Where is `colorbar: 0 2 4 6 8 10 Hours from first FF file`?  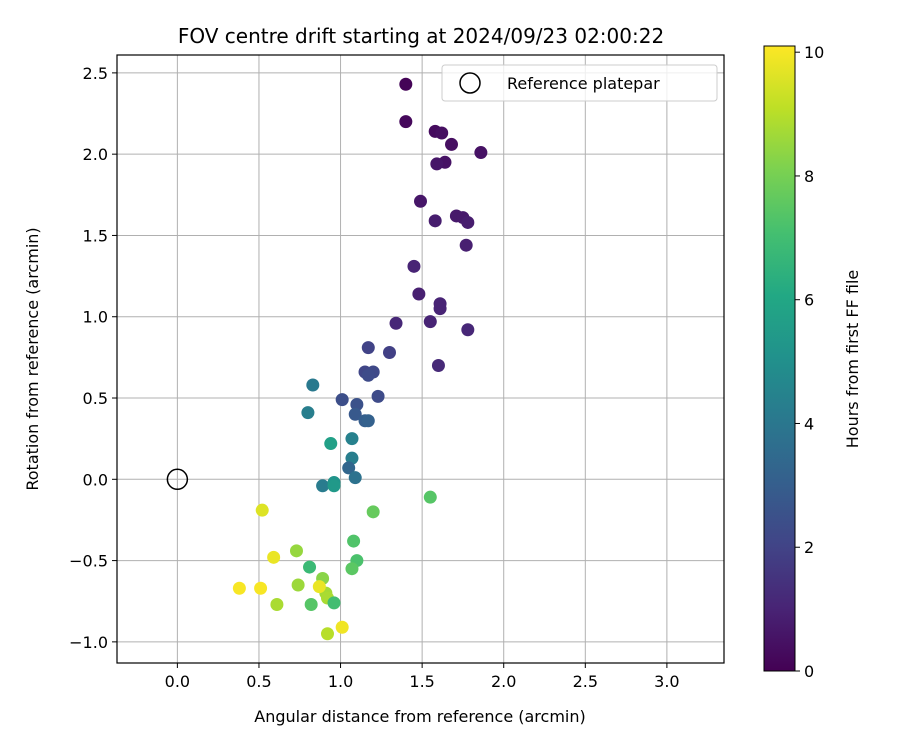
colorbar: 0 2 4 6 8 10 Hours from first FF file is located at coordinates (812, 362).